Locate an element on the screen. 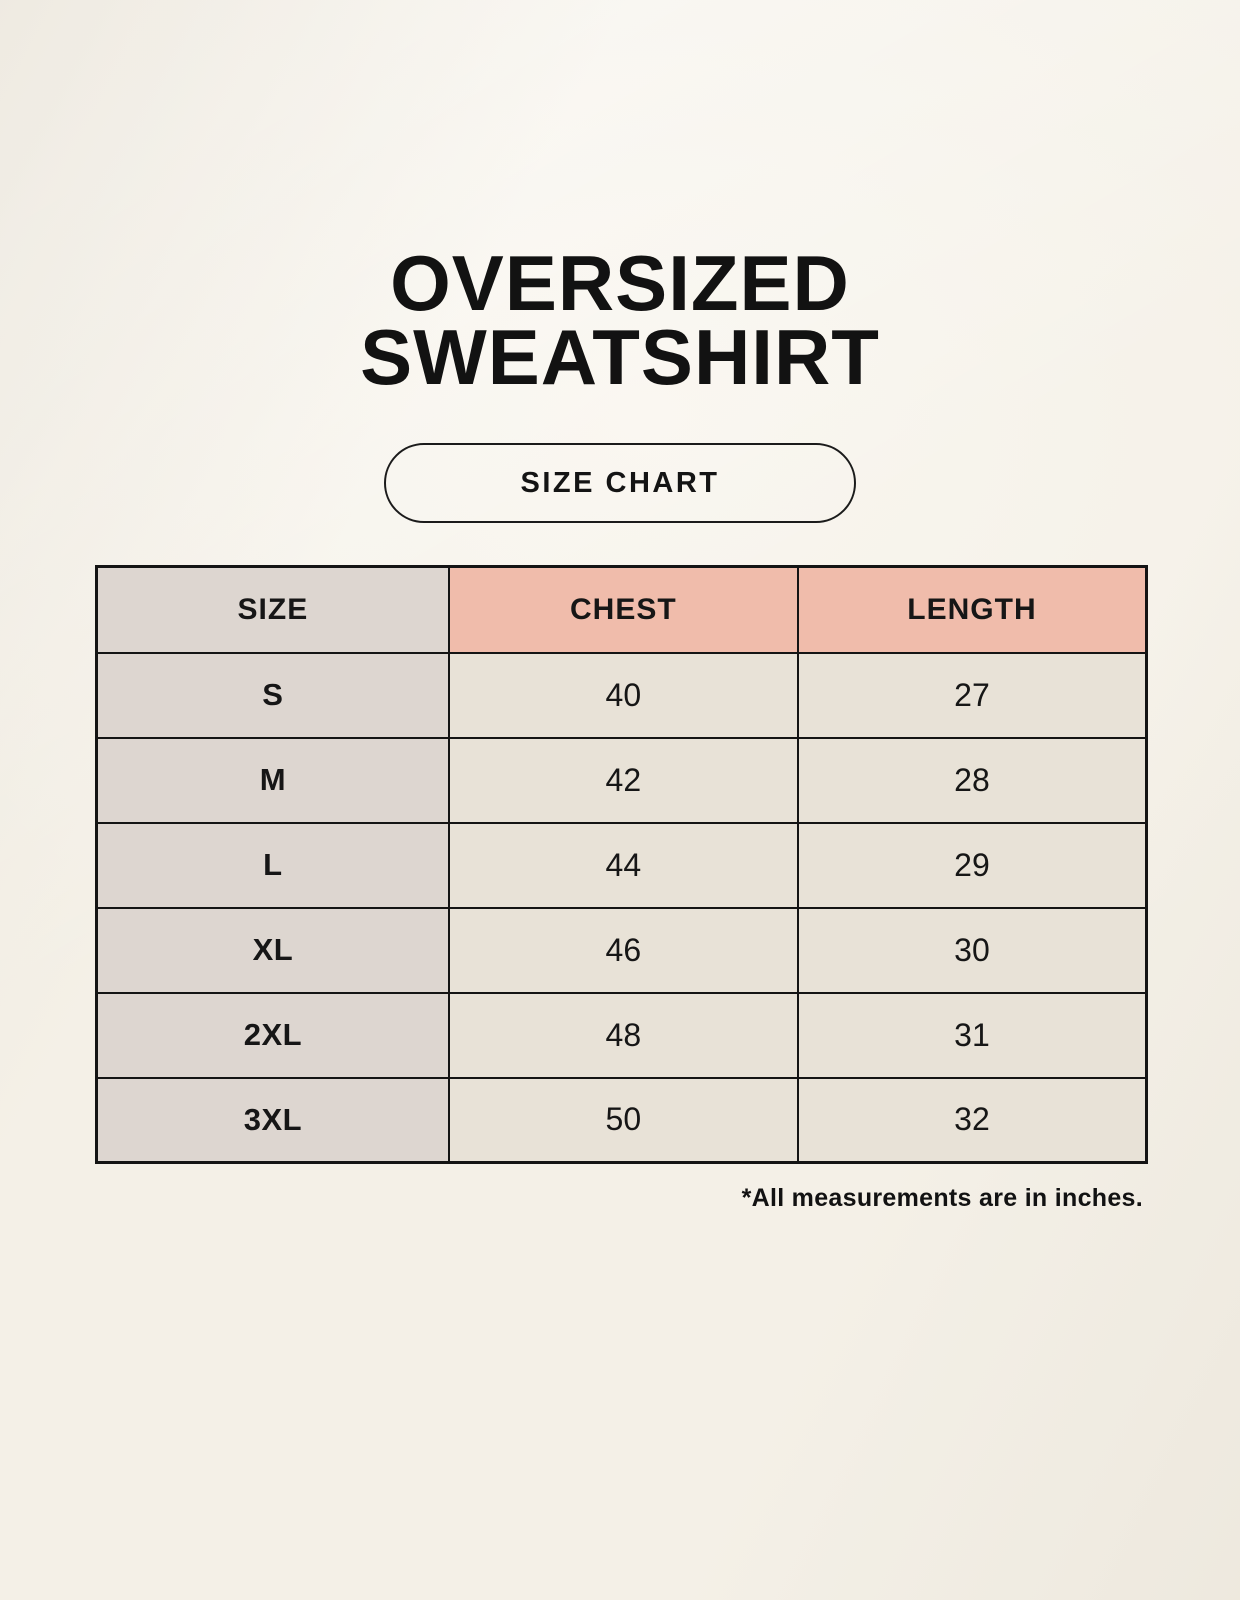 The height and width of the screenshot is (1600, 1240). cell-size-3xl: 3XL is located at coordinates (272, 1120).